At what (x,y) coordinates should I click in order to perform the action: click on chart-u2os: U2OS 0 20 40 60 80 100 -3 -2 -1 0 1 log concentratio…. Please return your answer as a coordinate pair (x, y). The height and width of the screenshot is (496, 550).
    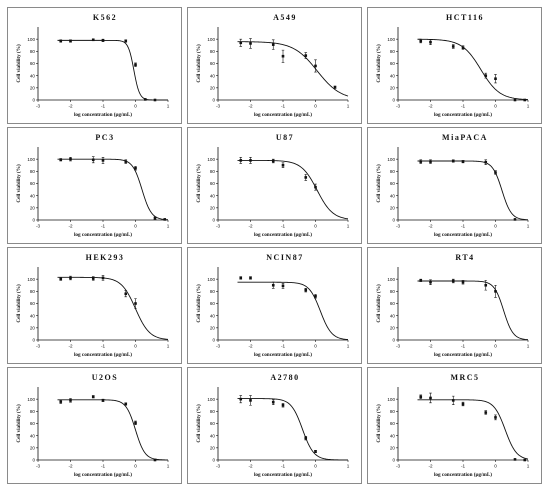
    Looking at the image, I should click on (92, 425).